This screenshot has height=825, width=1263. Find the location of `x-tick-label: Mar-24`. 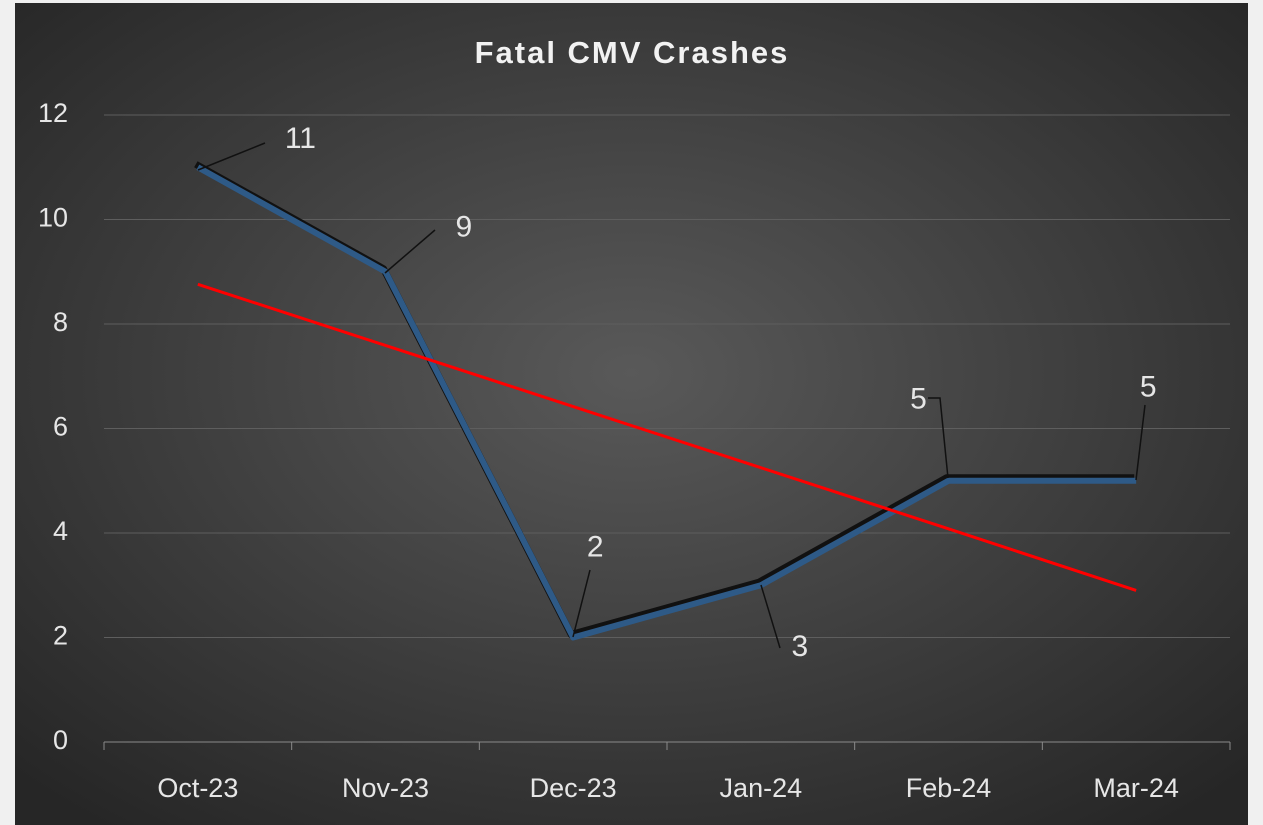

x-tick-label: Mar-24 is located at coordinates (1136, 788).